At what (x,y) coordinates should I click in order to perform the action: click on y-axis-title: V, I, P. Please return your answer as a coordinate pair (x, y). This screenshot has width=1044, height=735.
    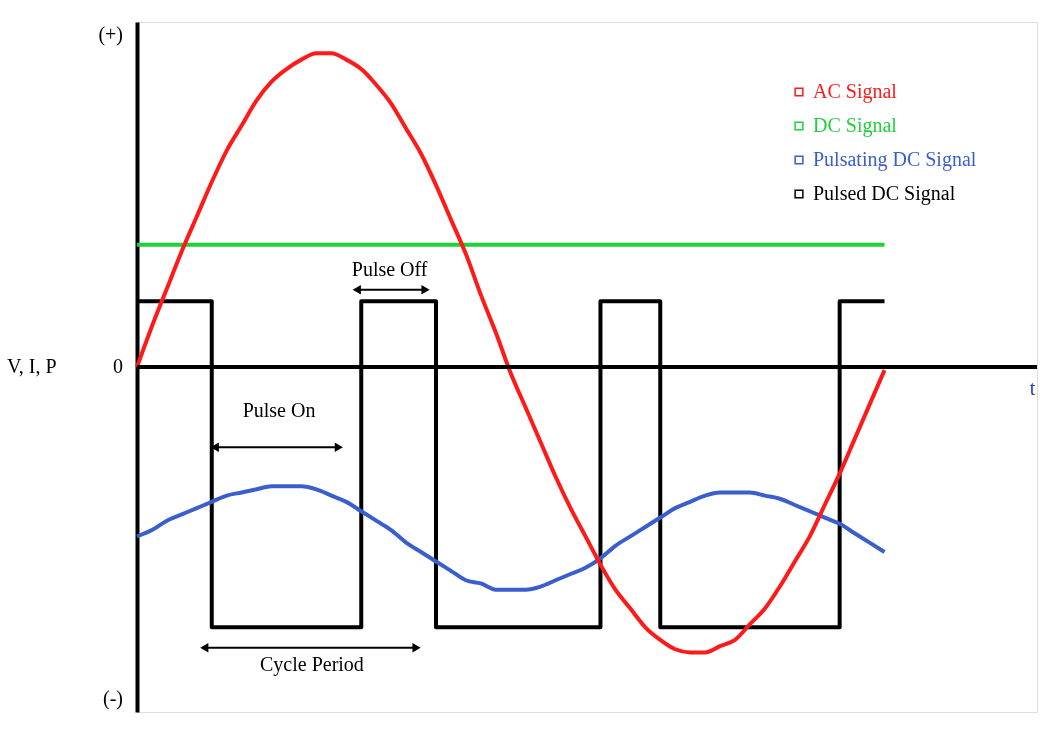
    Looking at the image, I should click on (32, 366).